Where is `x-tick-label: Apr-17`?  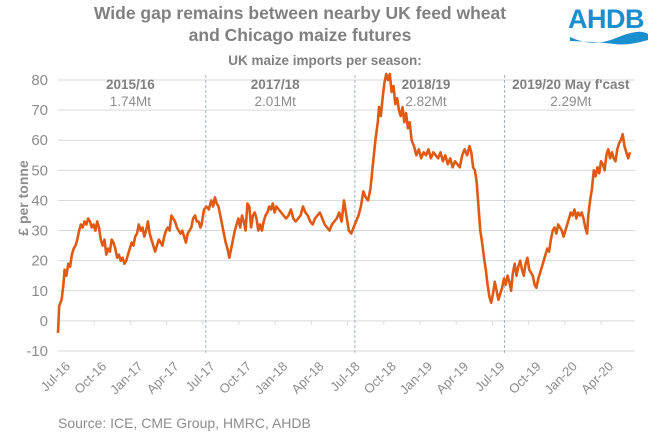 x-tick-label: Apr-17 is located at coordinates (163, 378).